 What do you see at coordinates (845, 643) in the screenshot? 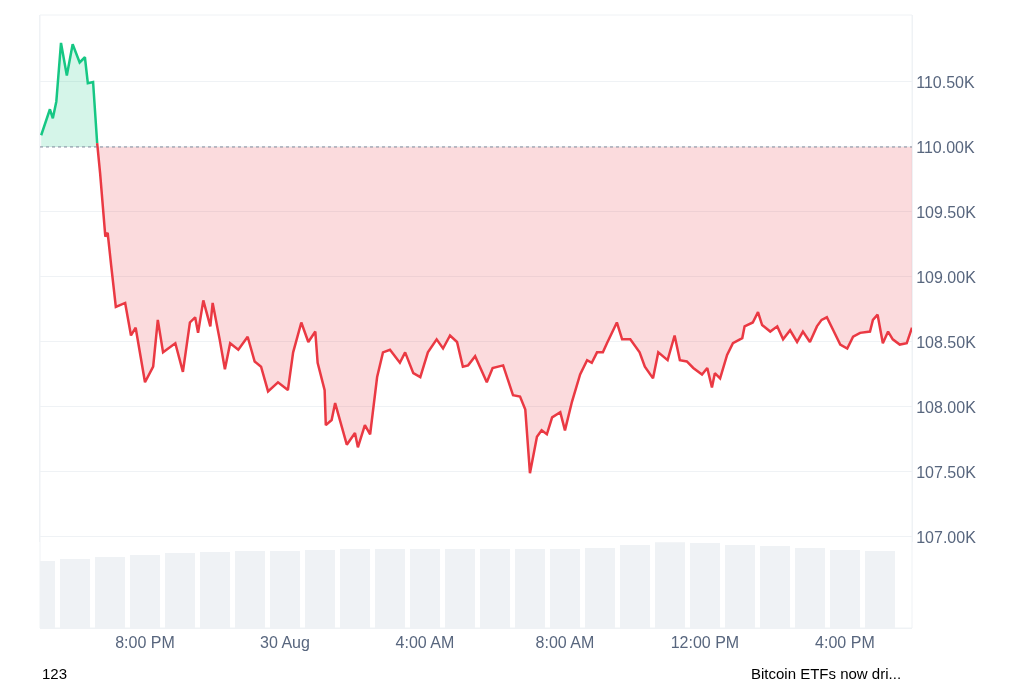
I see `x-tick-label: 4:00 PM` at bounding box center [845, 643].